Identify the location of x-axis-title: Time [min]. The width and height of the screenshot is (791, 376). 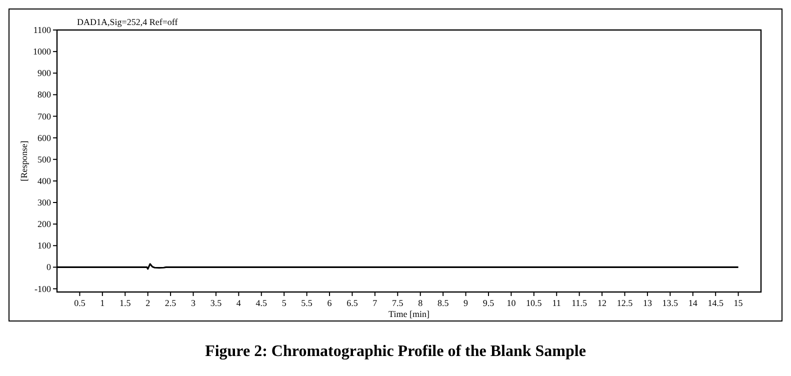
(409, 314).